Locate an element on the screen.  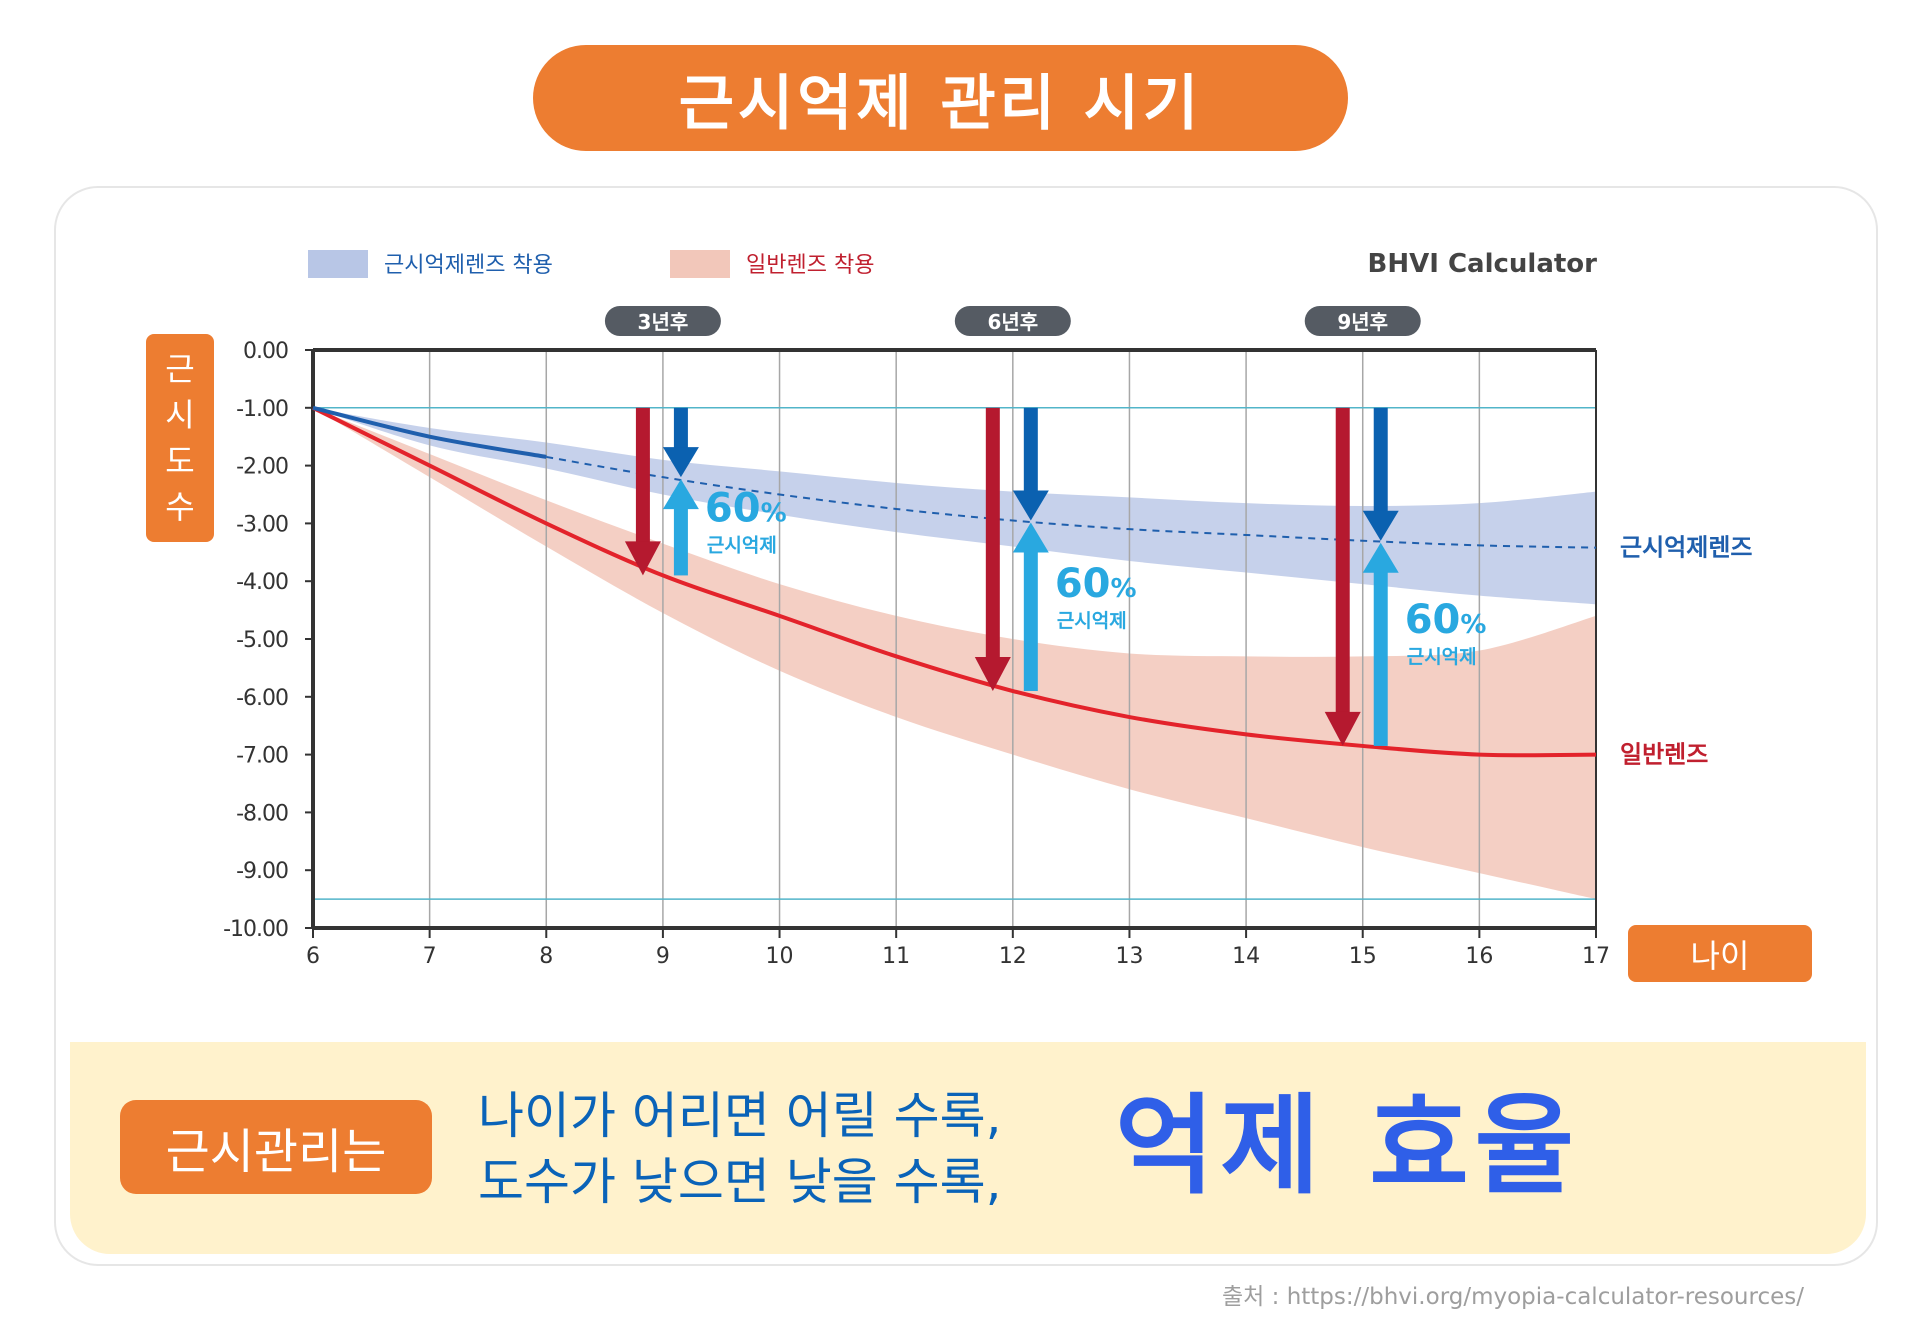
year-tag: 9년후 is located at coordinates (1362, 321).